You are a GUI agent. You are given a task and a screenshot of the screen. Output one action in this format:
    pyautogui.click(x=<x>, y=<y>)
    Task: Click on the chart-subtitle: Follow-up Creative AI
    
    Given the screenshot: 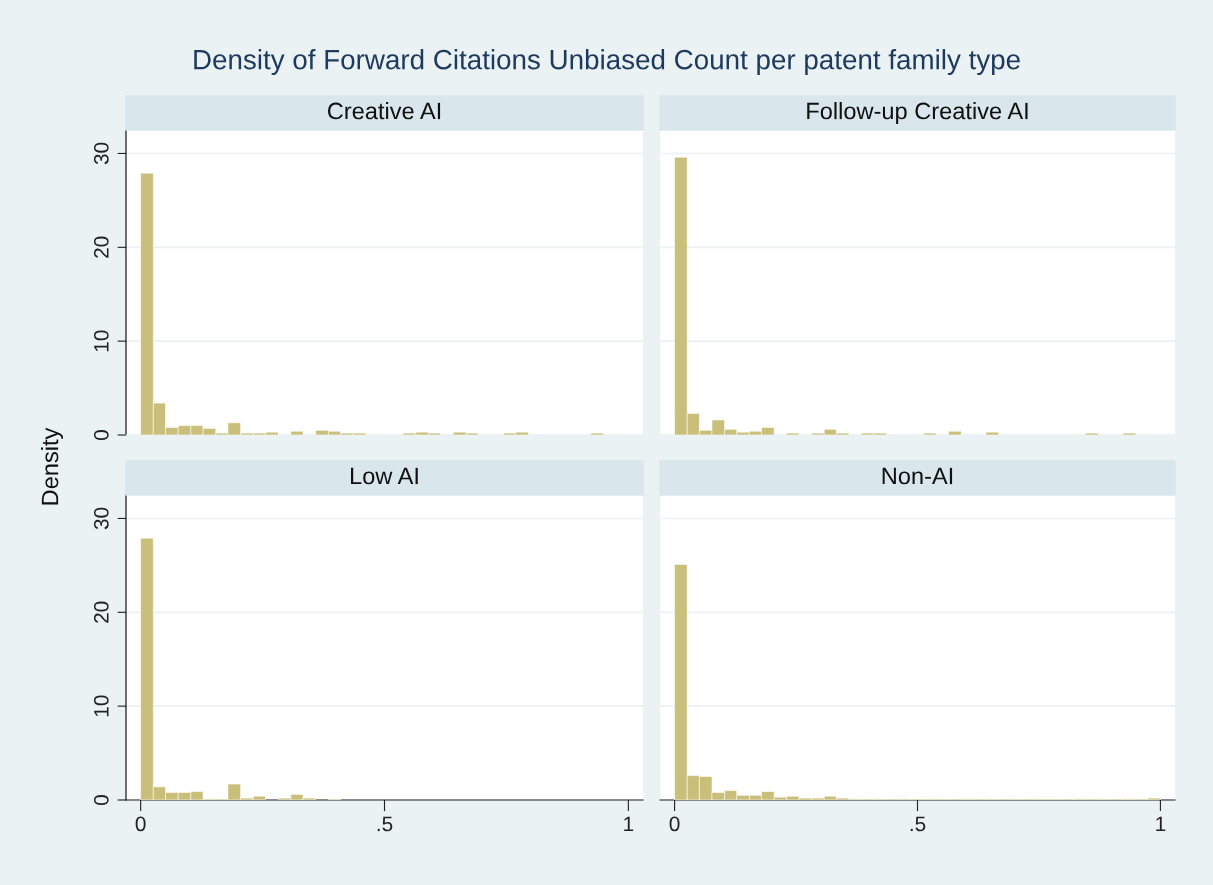 What is the action you would take?
    pyautogui.click(x=917, y=113)
    